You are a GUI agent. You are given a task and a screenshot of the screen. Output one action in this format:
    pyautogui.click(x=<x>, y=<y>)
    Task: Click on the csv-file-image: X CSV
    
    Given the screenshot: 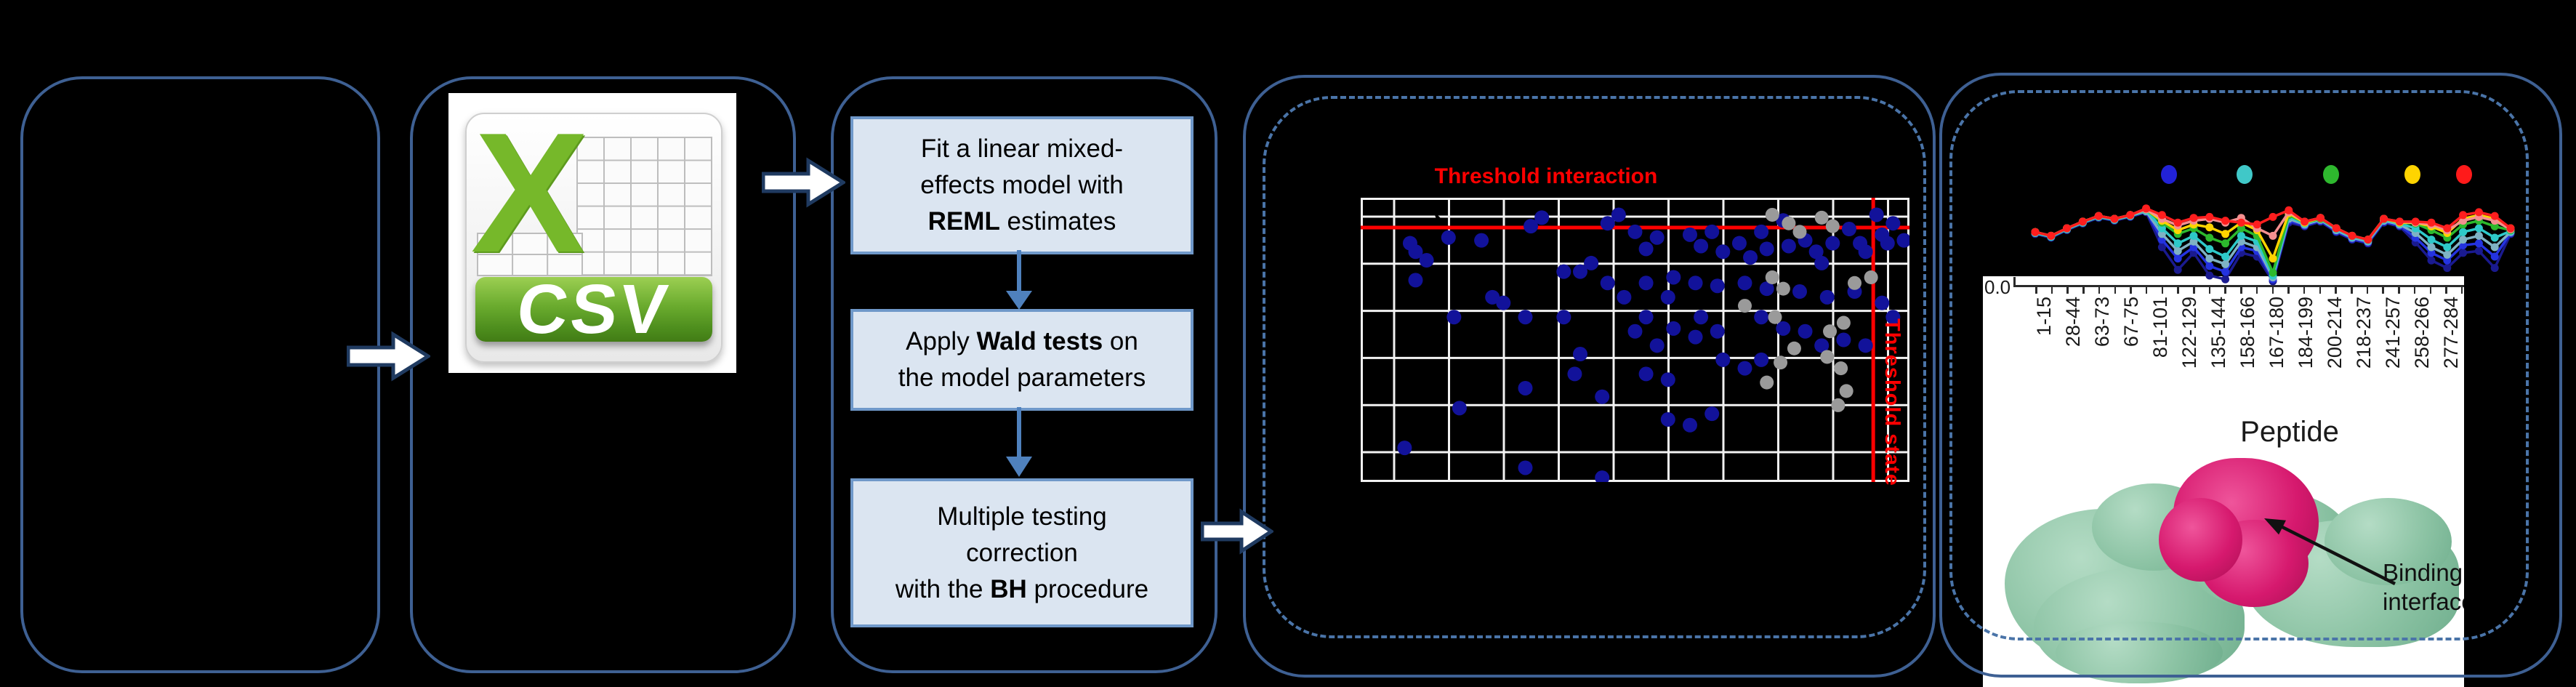 What is the action you would take?
    pyautogui.click(x=592, y=233)
    